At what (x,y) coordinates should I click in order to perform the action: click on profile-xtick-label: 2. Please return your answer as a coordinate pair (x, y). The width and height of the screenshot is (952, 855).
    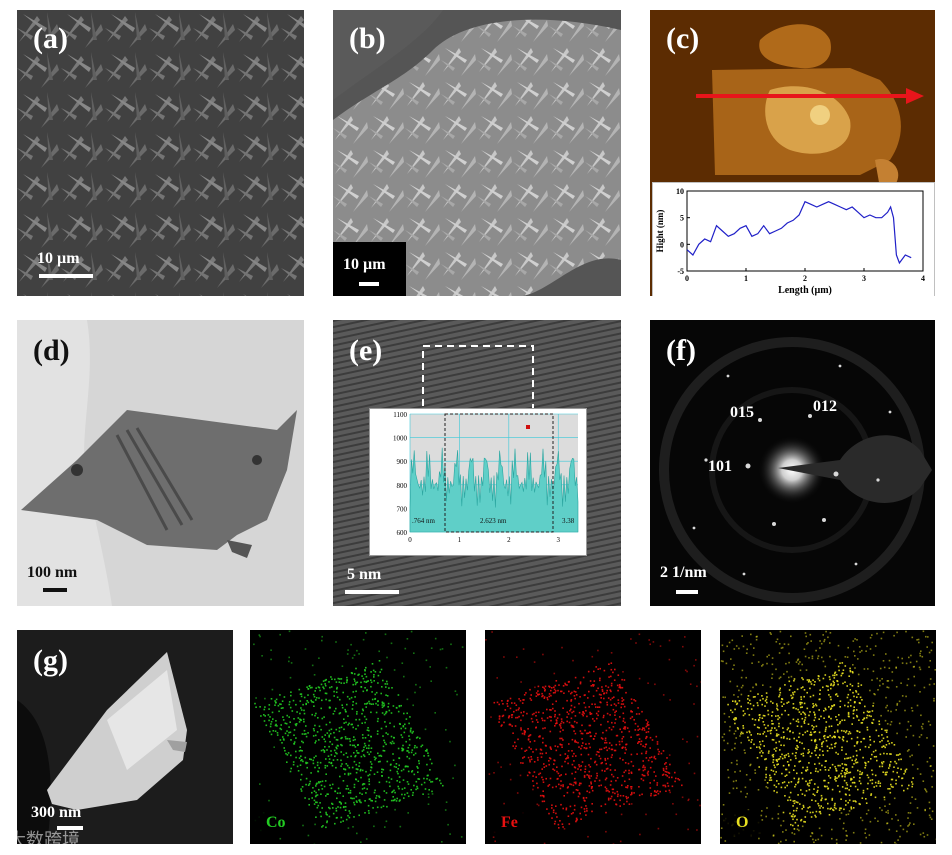
    Looking at the image, I should click on (805, 278).